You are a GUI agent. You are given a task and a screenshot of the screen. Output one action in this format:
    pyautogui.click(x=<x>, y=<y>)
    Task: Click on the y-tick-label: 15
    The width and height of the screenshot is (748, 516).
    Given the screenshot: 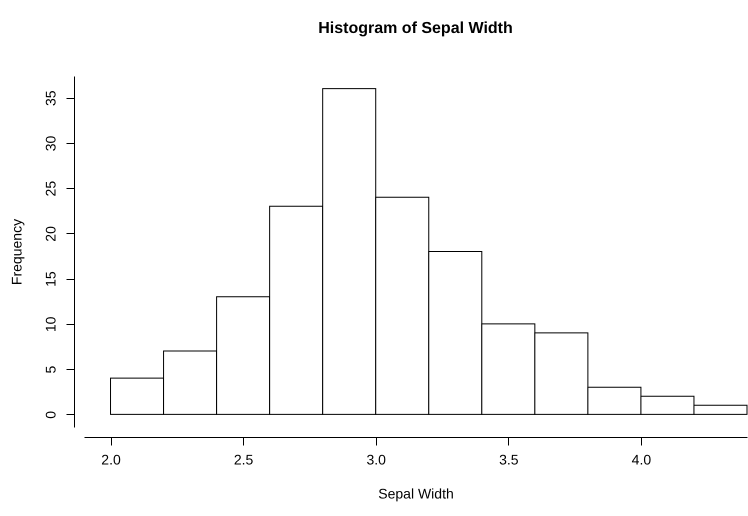 What is the action you would take?
    pyautogui.click(x=50, y=279)
    